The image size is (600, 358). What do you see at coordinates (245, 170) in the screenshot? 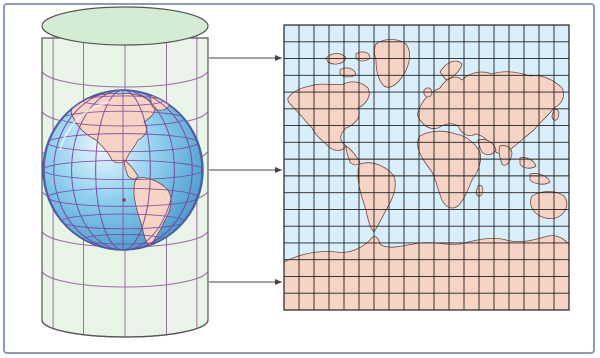
I see `projection-arrows` at bounding box center [245, 170].